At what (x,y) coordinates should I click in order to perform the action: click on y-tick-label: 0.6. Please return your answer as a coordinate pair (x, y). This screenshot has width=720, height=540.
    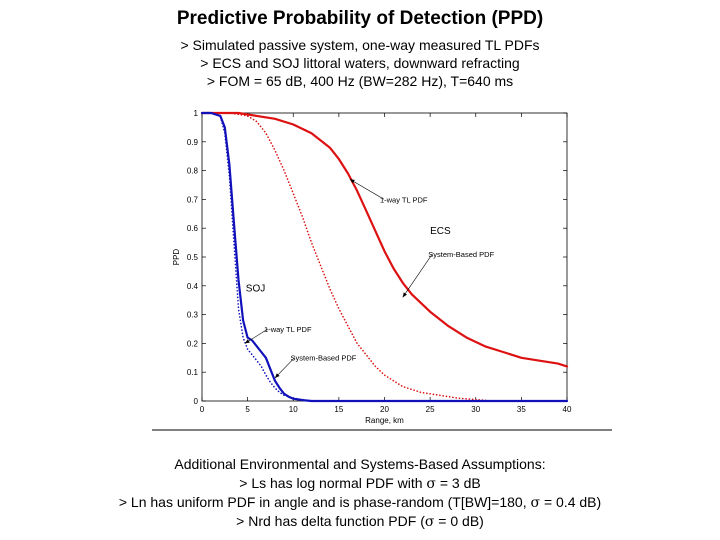
    Looking at the image, I should click on (193, 228).